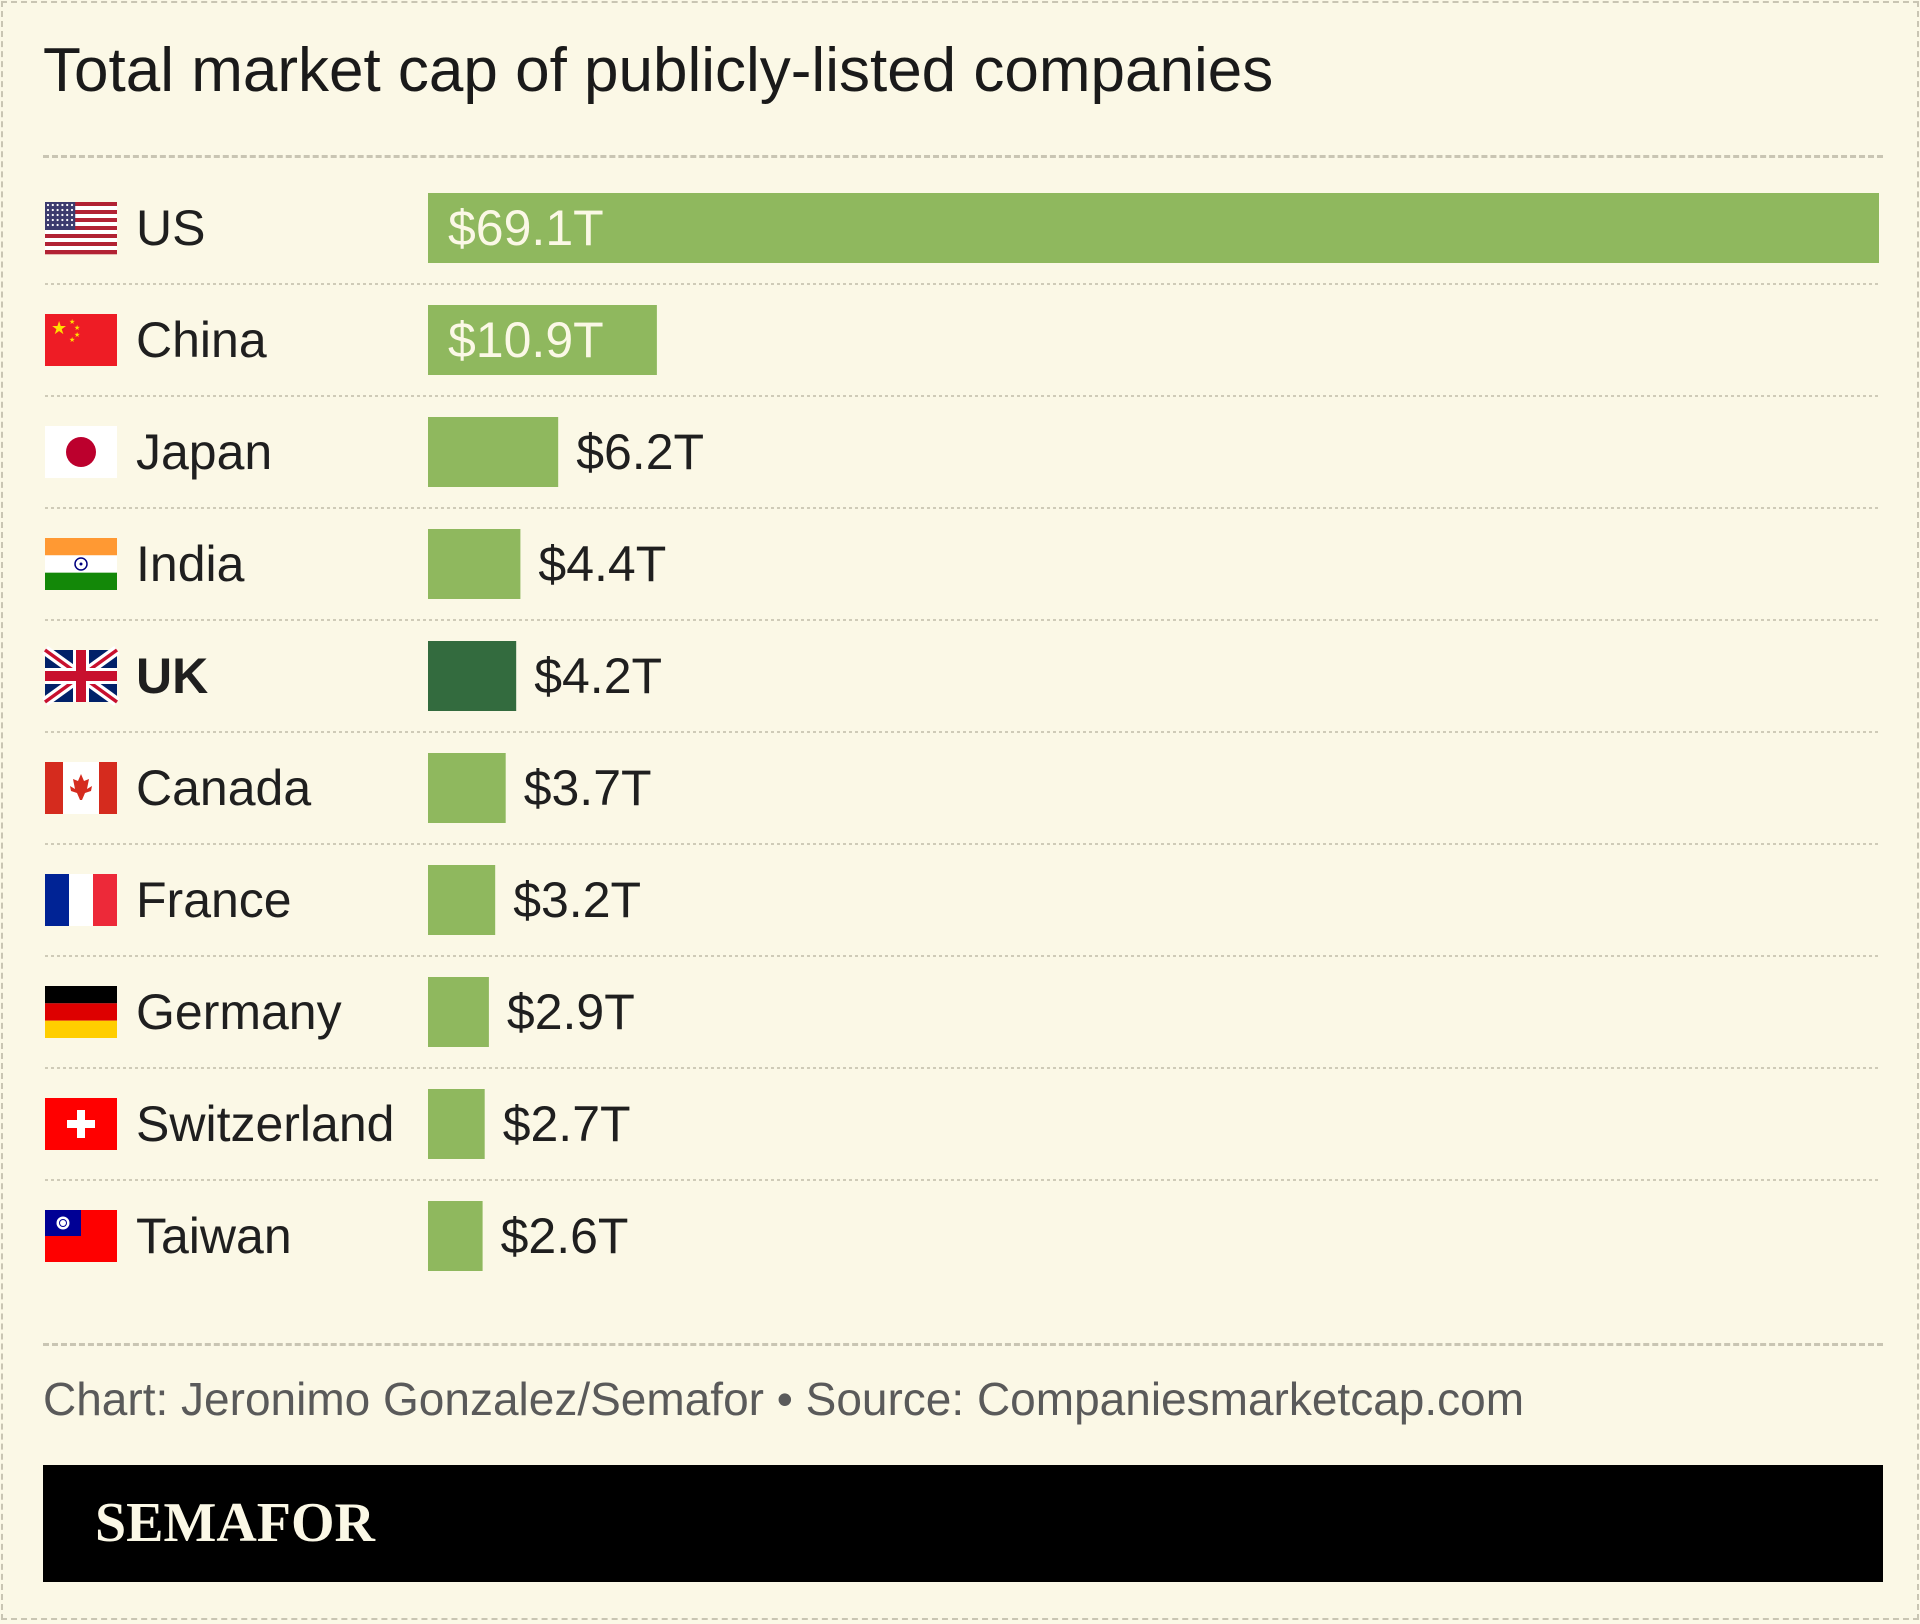  Describe the element at coordinates (588, 788) in the screenshot. I see `value-label-canada: $3.7T` at that location.